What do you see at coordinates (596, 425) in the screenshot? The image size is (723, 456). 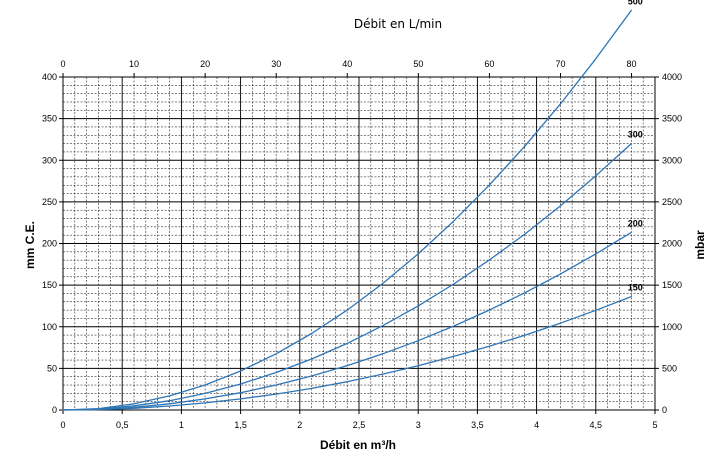 I see `bottom-tick-label: 4,5` at bounding box center [596, 425].